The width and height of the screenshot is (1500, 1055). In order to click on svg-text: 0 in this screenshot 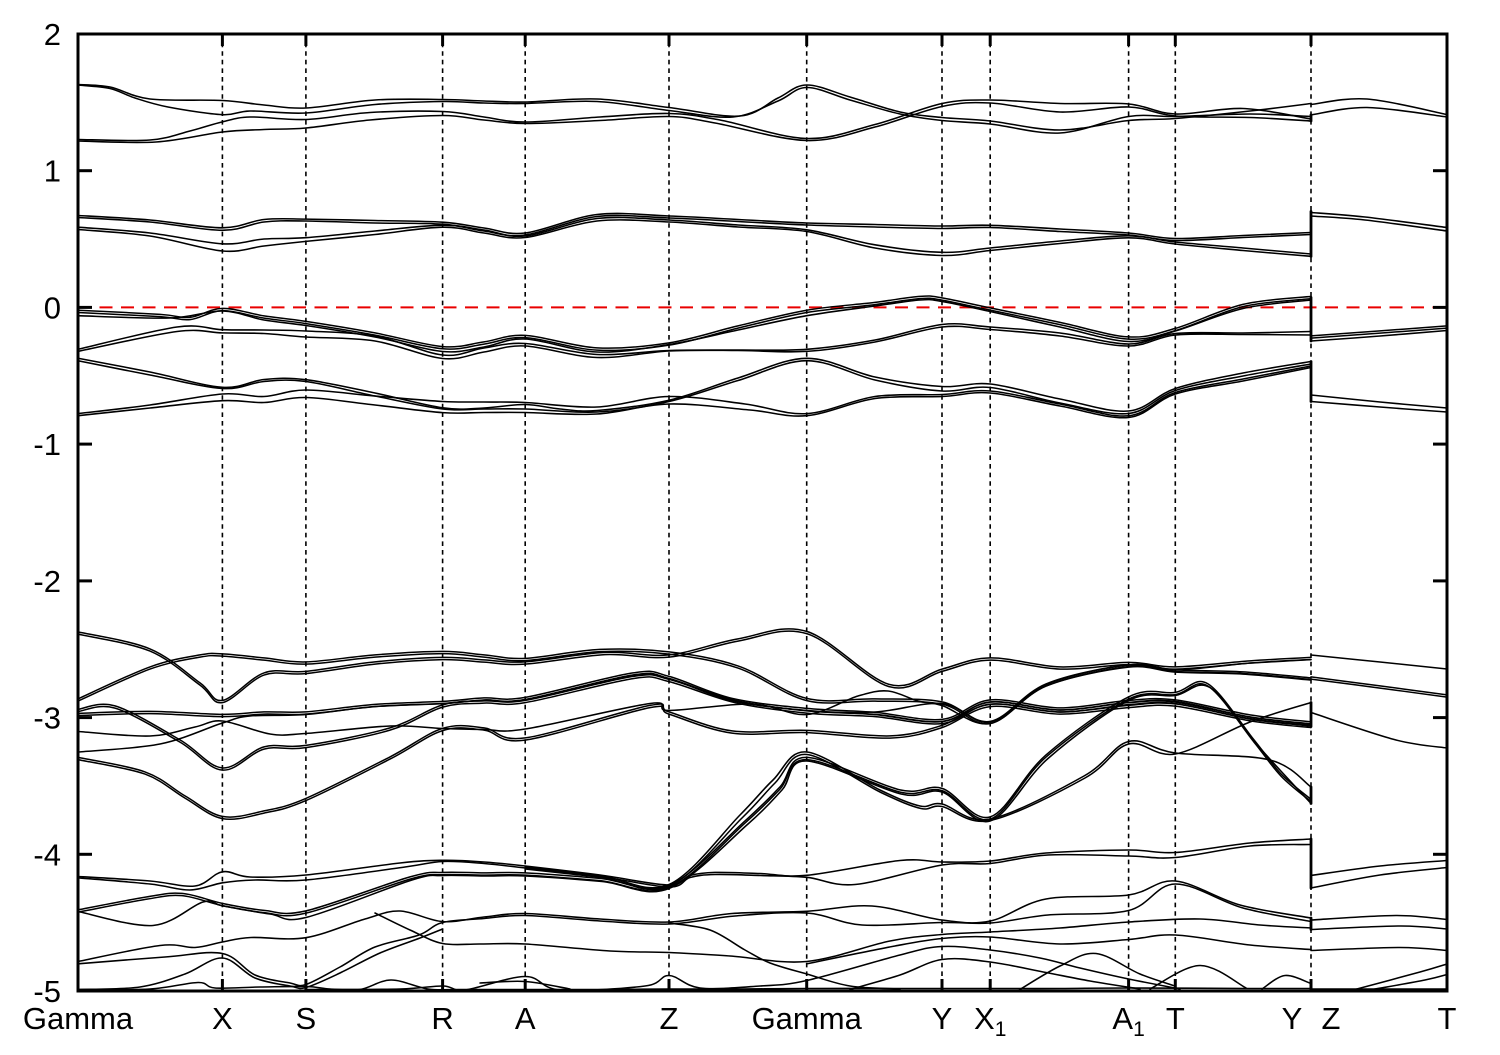, I will do `click(52, 307)`.